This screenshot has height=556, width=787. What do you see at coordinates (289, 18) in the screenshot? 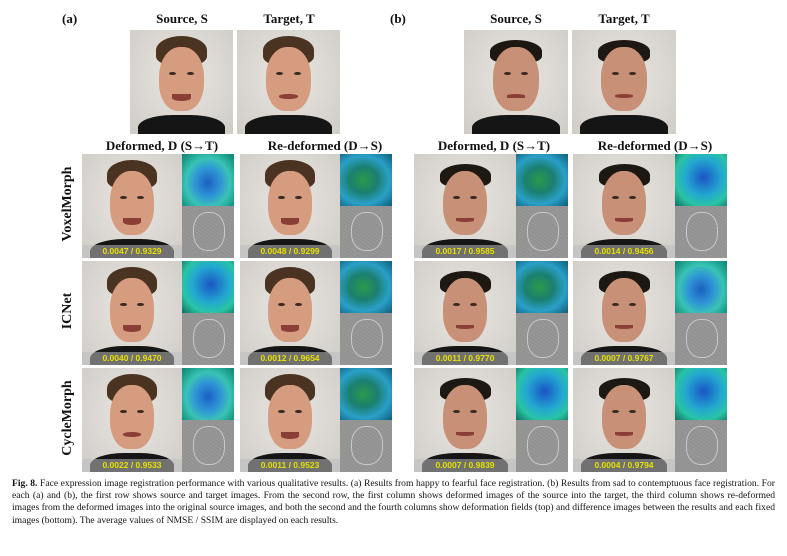
I see `target-header-a: Target, T` at bounding box center [289, 18].